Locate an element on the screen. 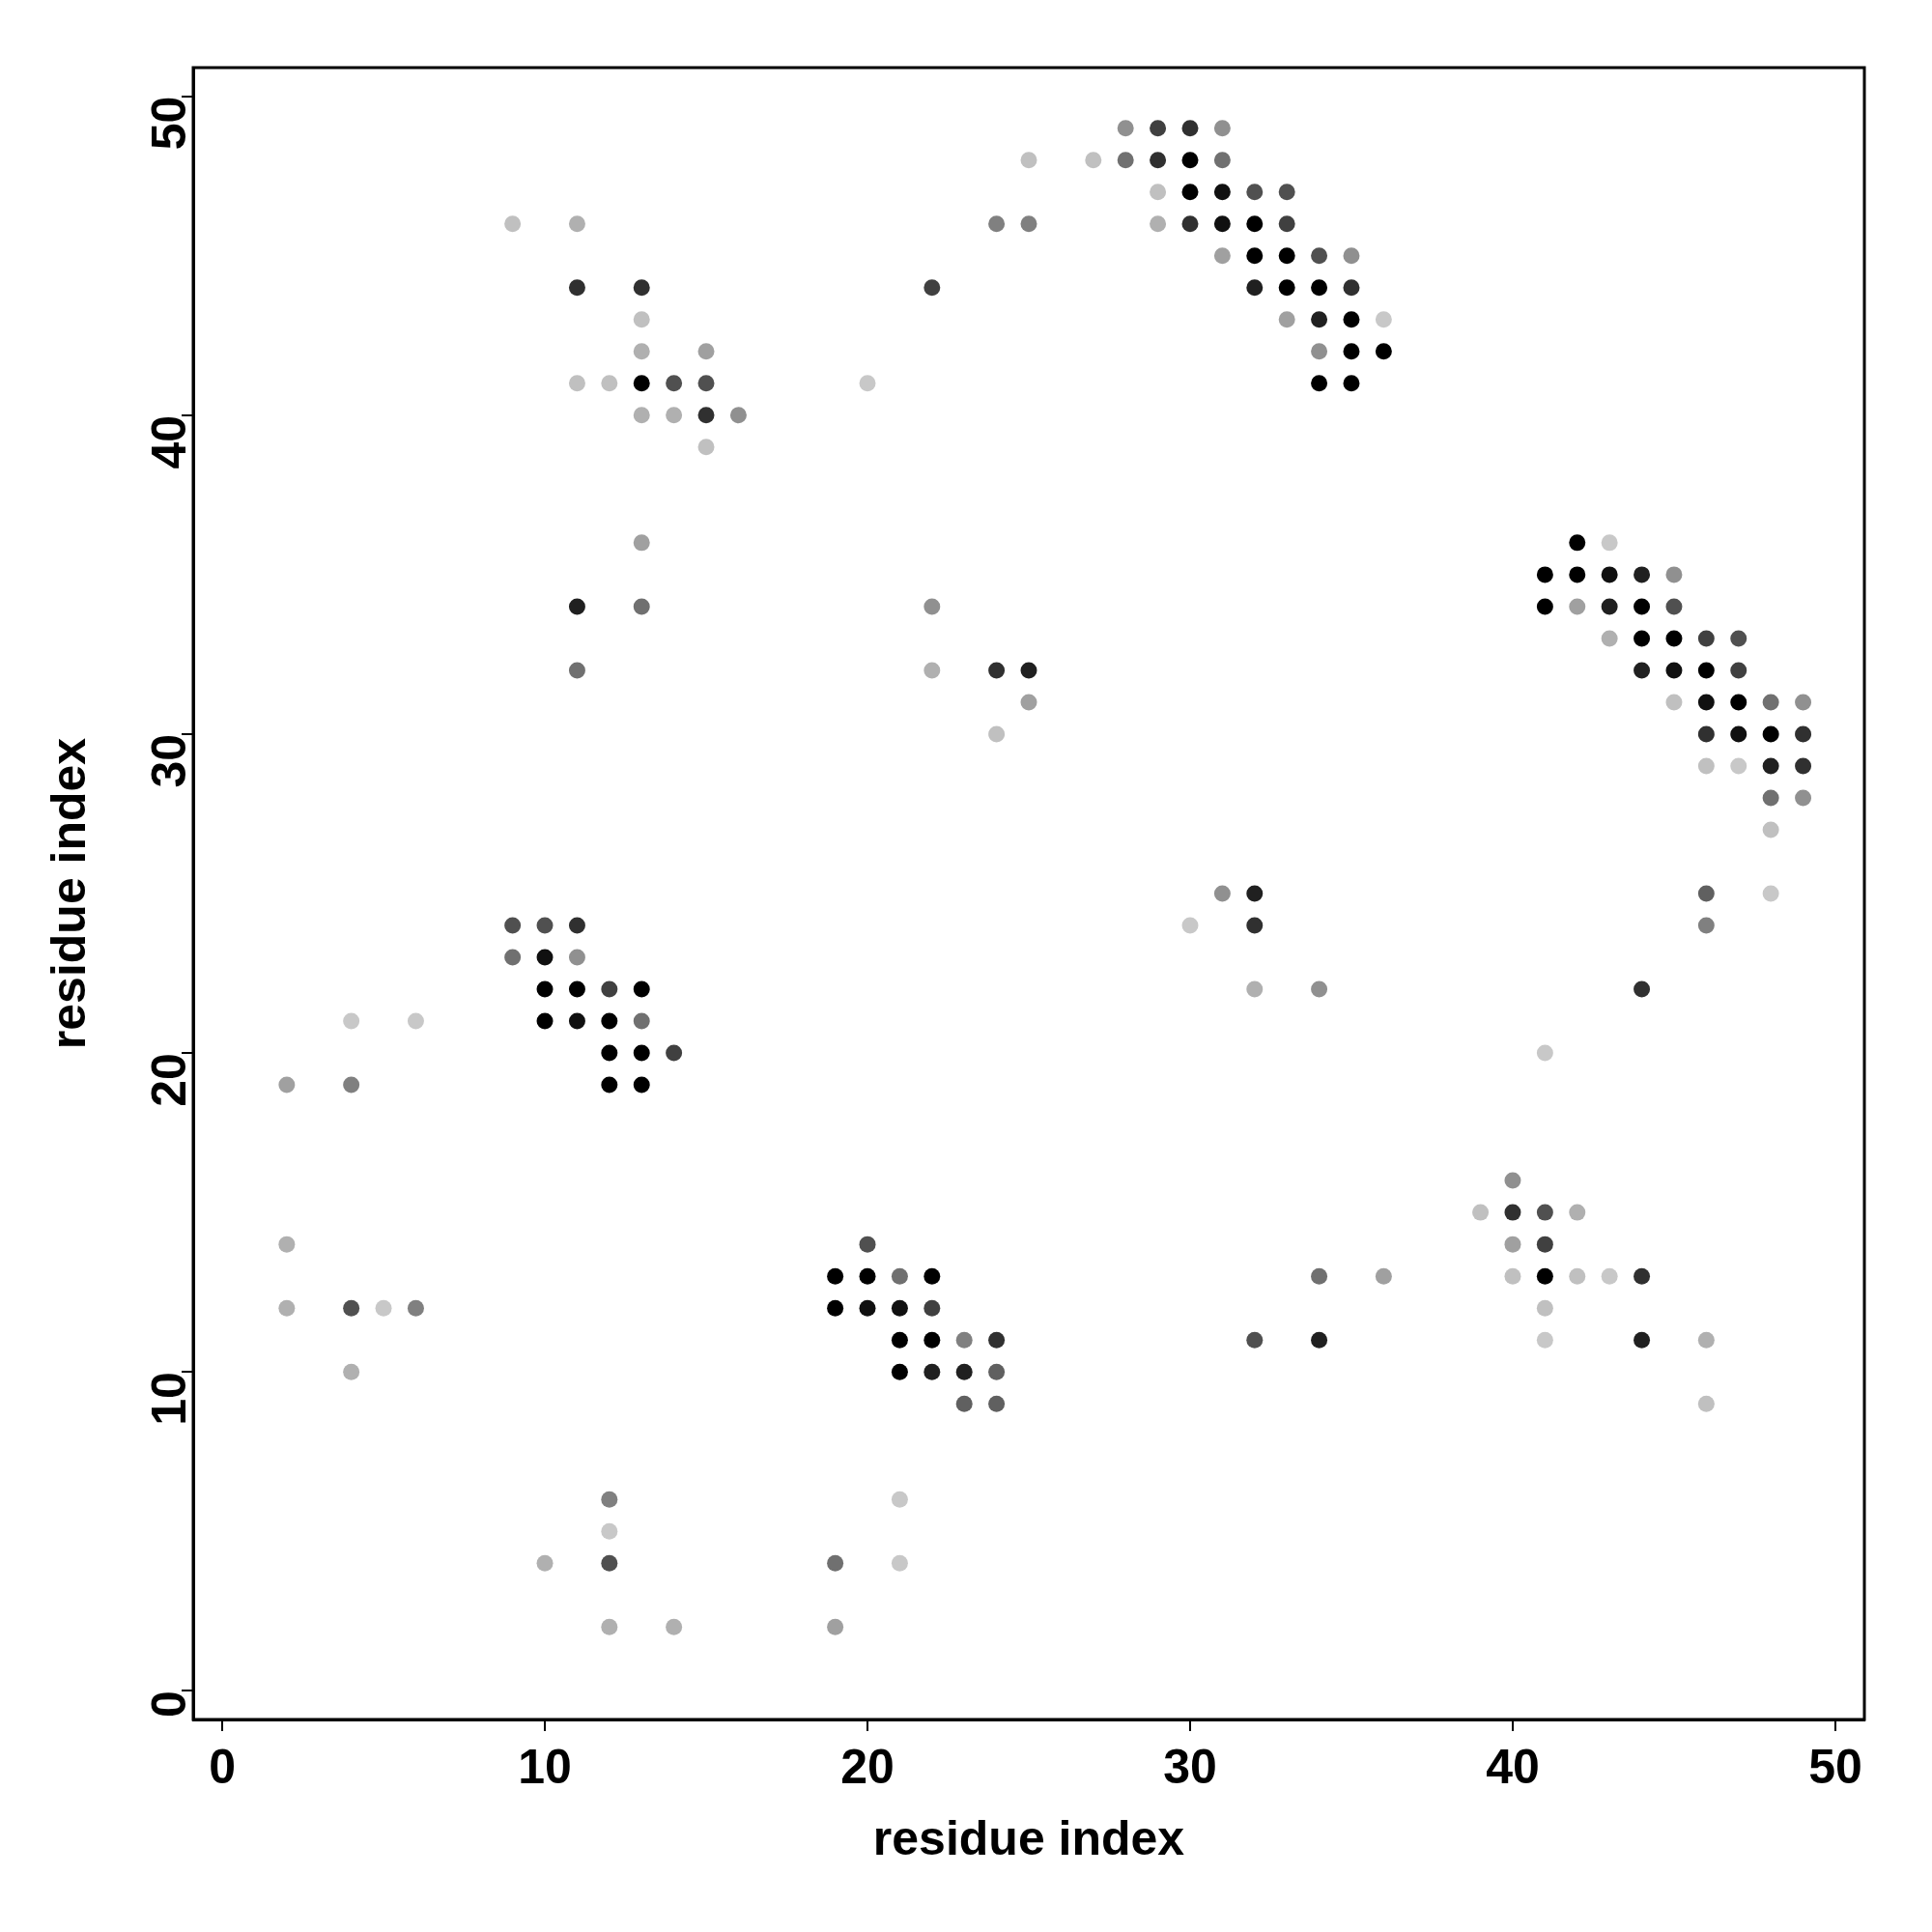  x-axis-title: residue index is located at coordinates (1028, 1837).